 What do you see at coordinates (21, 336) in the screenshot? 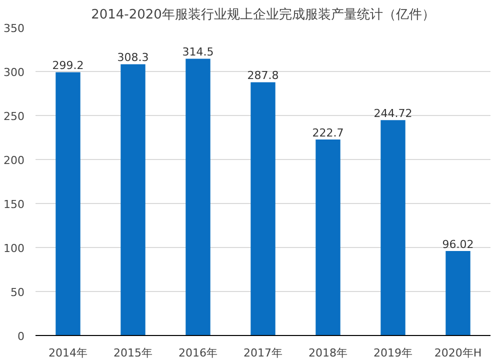
I see `y-tick-label: 0` at bounding box center [21, 336].